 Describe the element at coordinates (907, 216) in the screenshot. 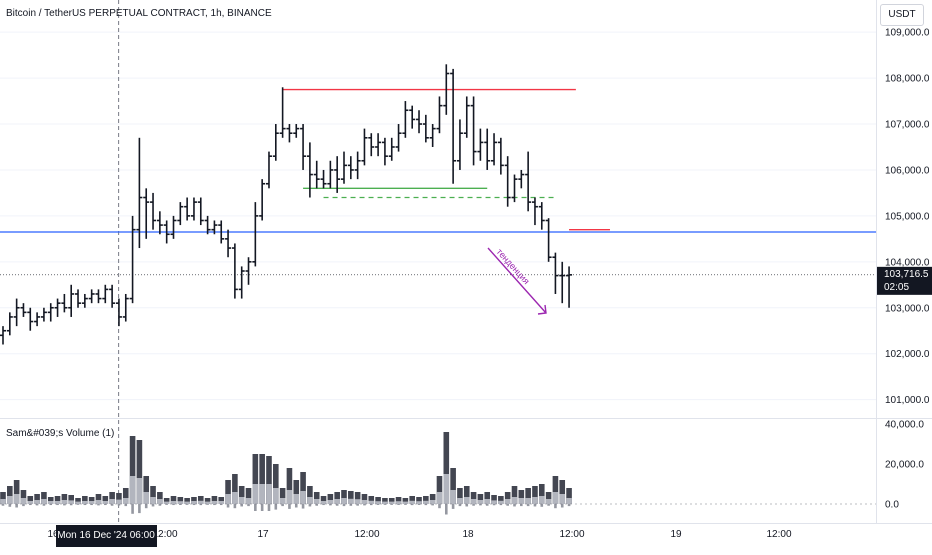

I see `price-tick-label: 105,000.0` at that location.